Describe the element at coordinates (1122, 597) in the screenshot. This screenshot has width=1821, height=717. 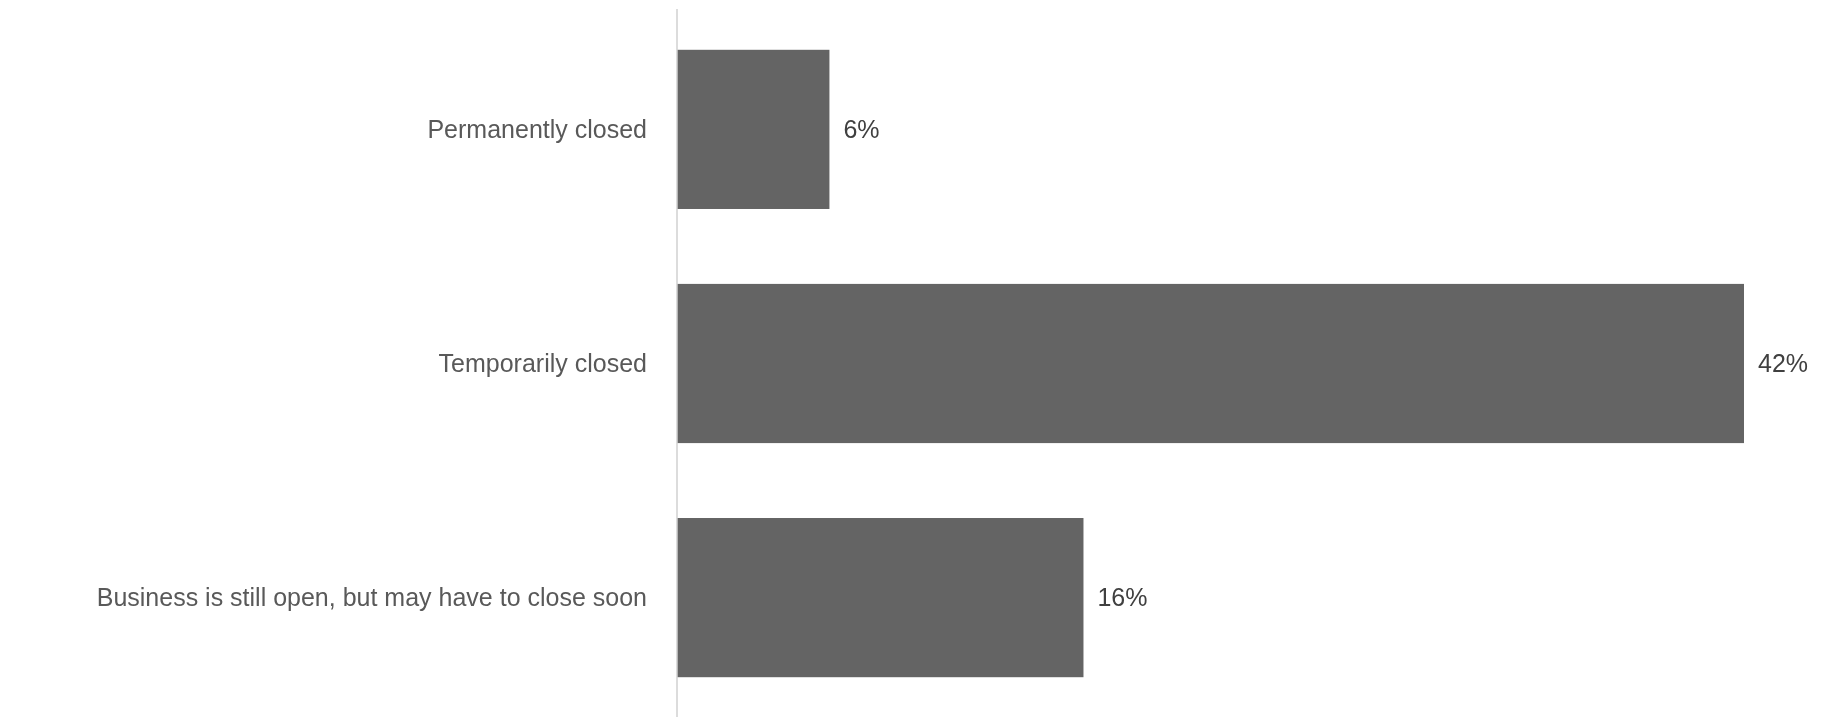
I see `data-label: 16%` at that location.